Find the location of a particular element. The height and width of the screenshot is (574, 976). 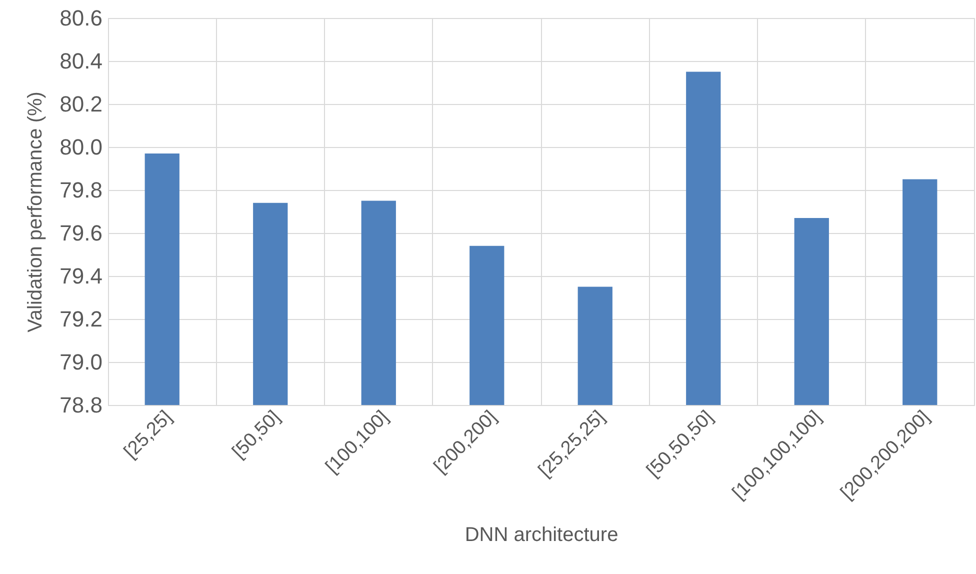

y-tick-label: 79.4 is located at coordinates (81, 276).